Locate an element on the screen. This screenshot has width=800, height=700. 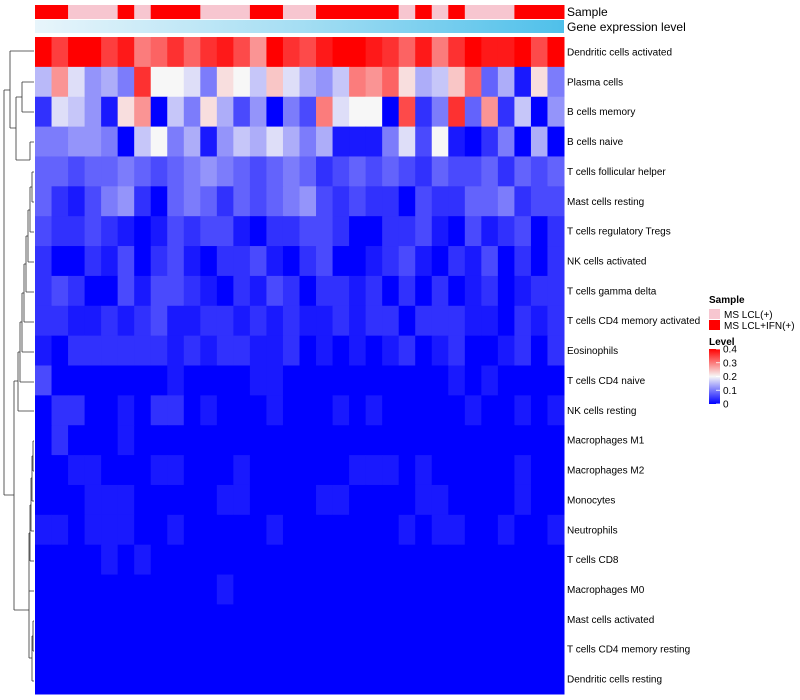
legend-sample-label-0: MS LCL(+) is located at coordinates (748, 315).